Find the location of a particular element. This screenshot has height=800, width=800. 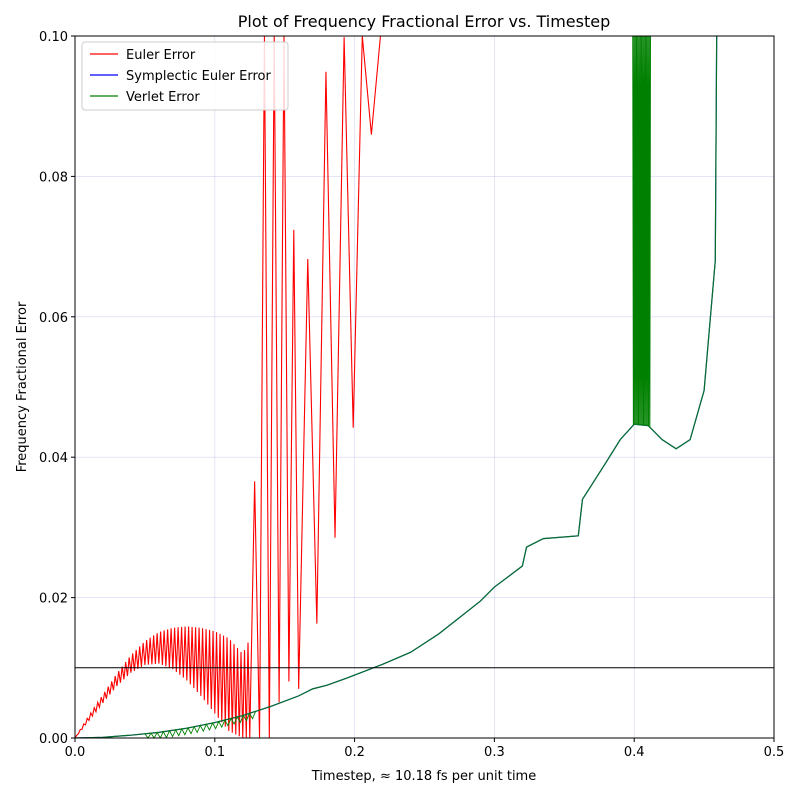

y-axis-label: Frequency Fractional Error is located at coordinates (22, 386).